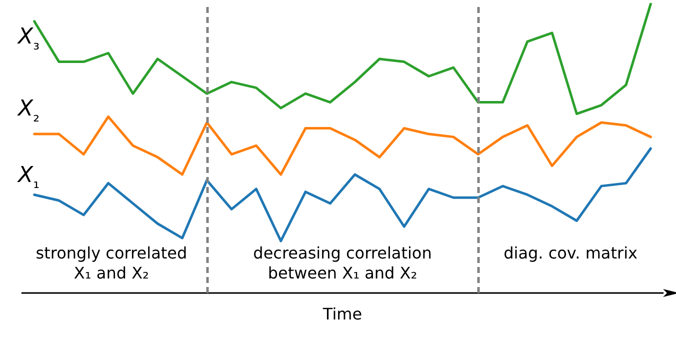 The height and width of the screenshot is (339, 676). I want to click on x-axis-title: Time, so click(342, 314).